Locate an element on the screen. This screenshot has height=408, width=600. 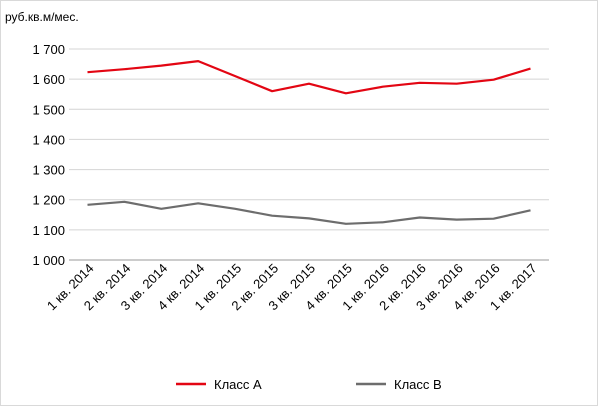
y-tick-label: 1 100 is located at coordinates (48, 230).